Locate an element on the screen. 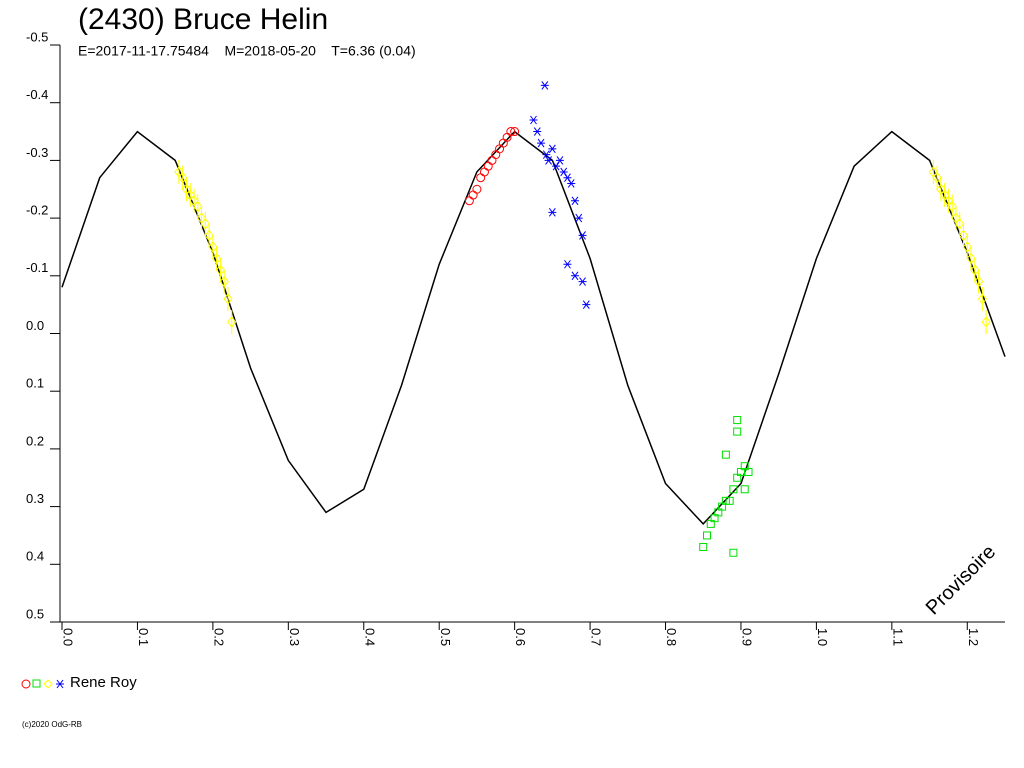  x-tick-label: 0.5 is located at coordinates (445, 637).